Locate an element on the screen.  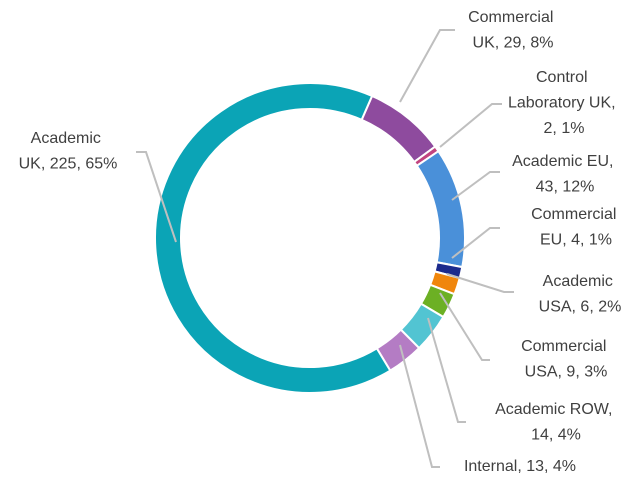
data-label: Academic USA, 6, 2% is located at coordinates (580, 294).